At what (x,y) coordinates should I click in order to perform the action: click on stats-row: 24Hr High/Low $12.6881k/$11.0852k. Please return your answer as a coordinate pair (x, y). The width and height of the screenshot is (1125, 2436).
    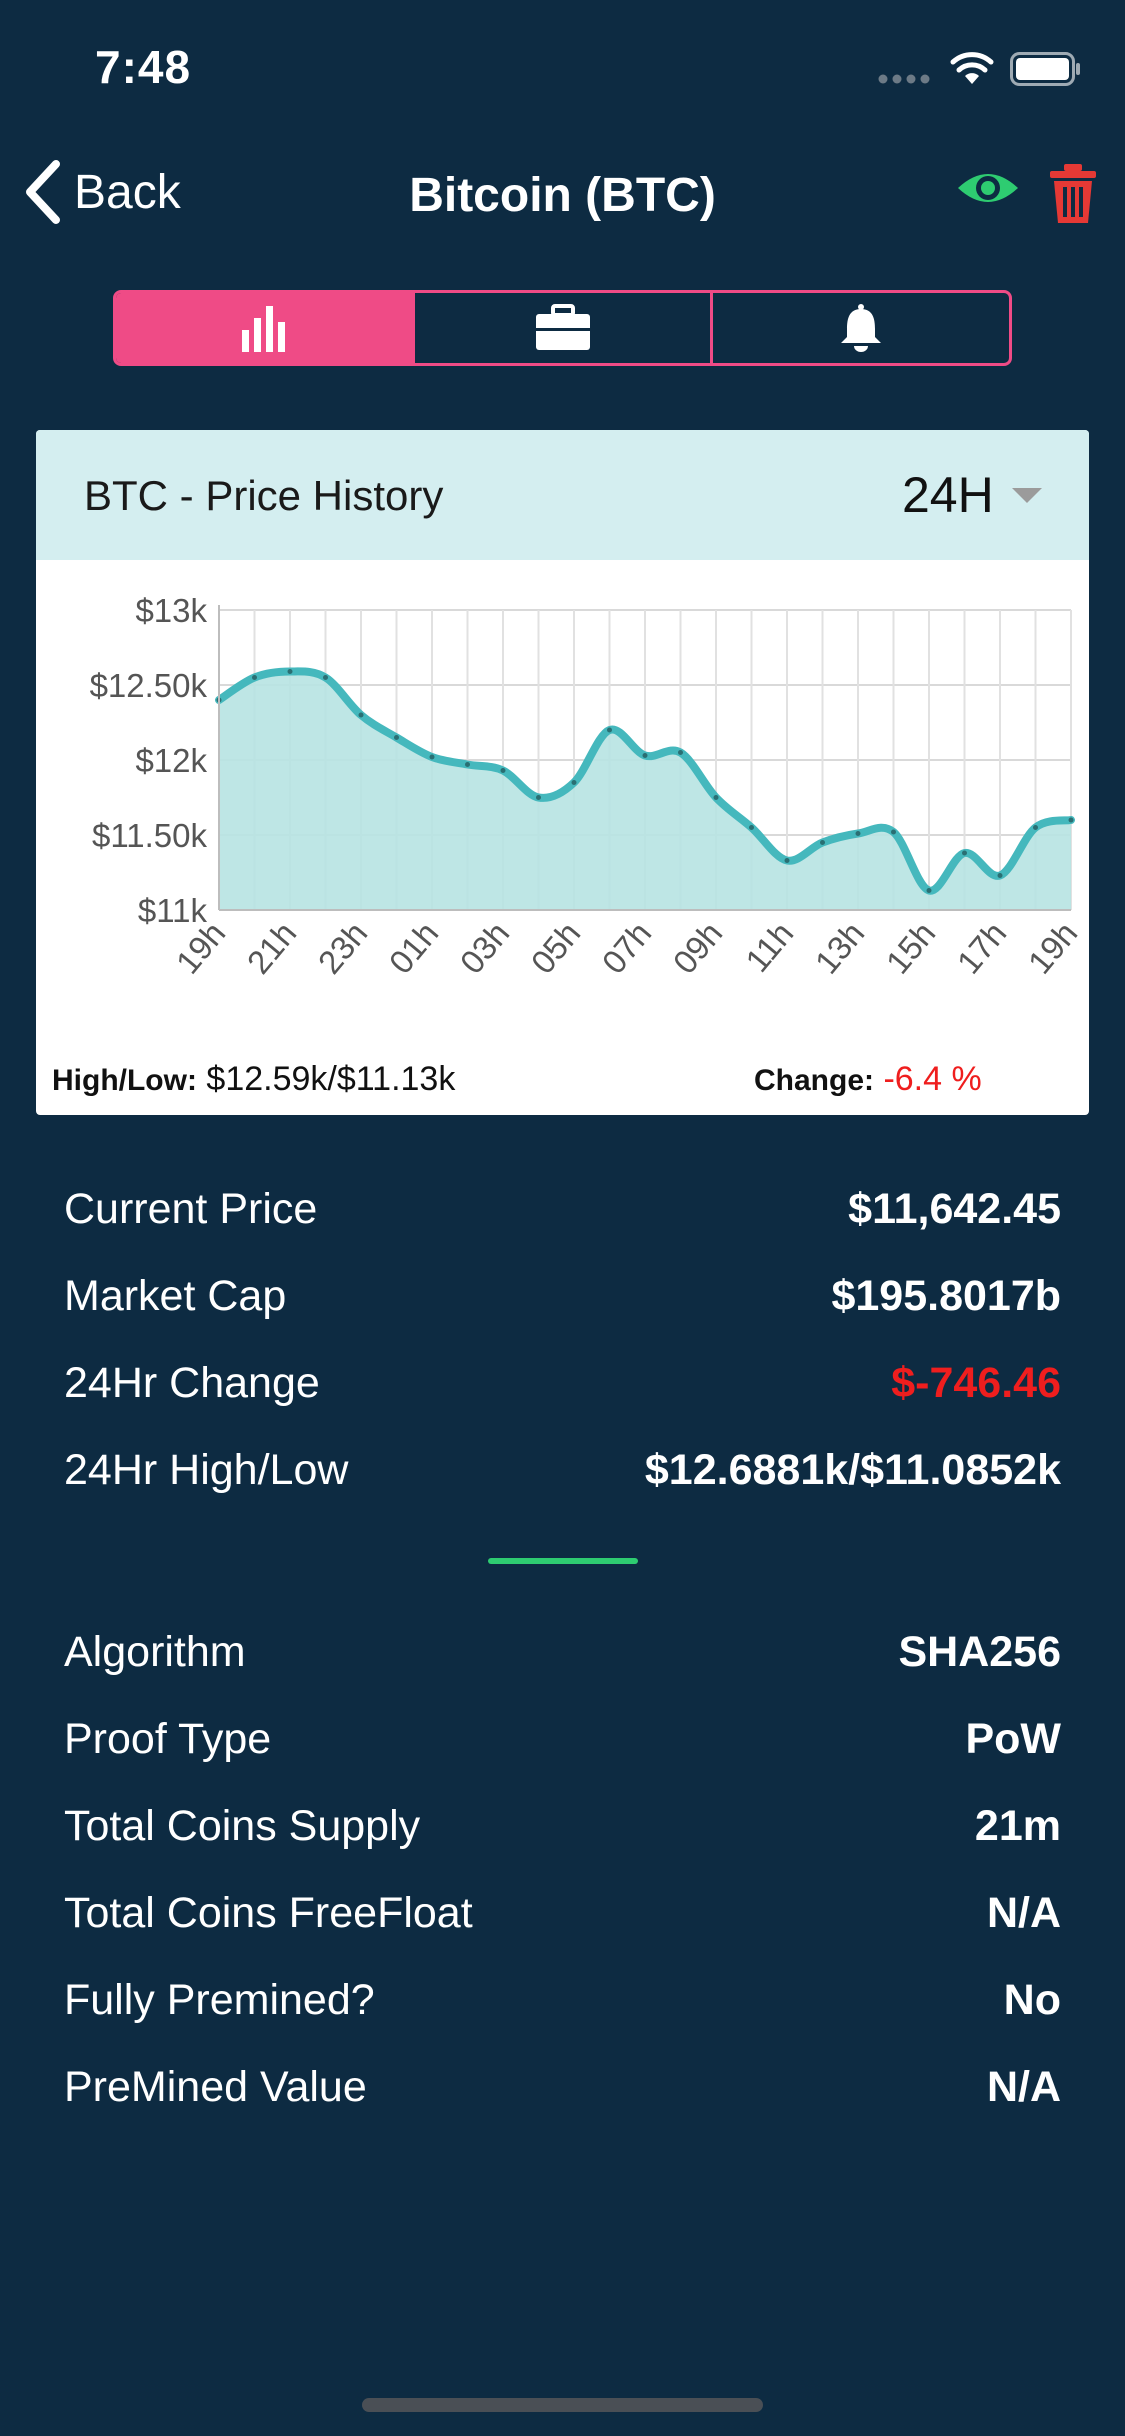
    Looking at the image, I should click on (562, 1474).